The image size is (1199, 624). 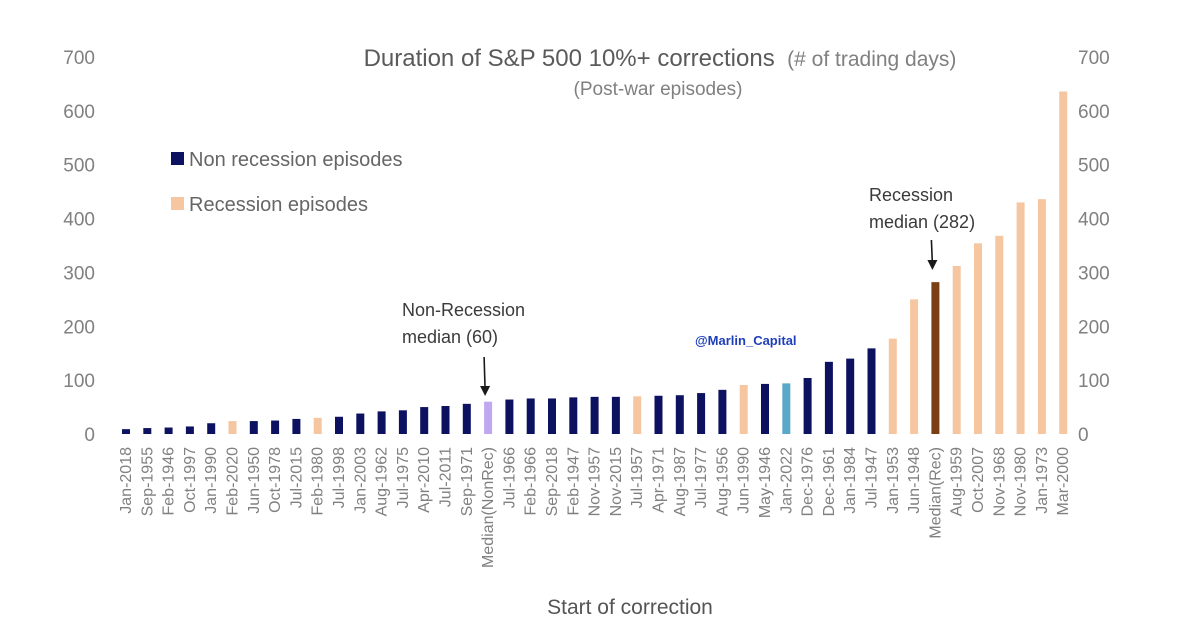 What do you see at coordinates (872, 477) in the screenshot?
I see `x-tick-jul-1947: Jul-1947` at bounding box center [872, 477].